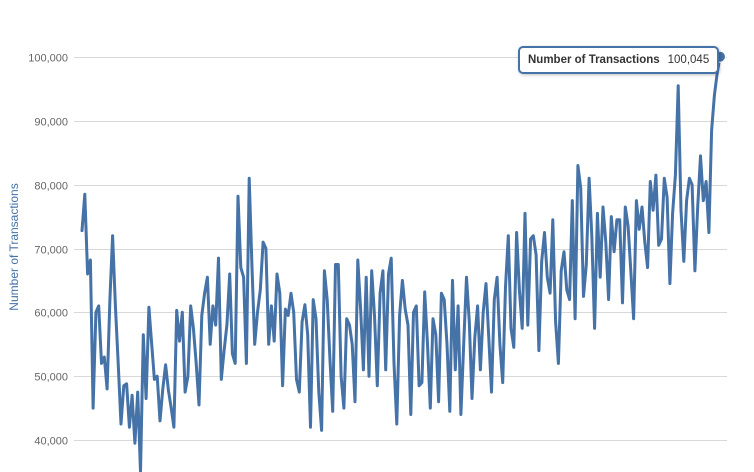  Describe the element at coordinates (51, 378) in the screenshot. I see `y-tick-label: 50,000` at that location.